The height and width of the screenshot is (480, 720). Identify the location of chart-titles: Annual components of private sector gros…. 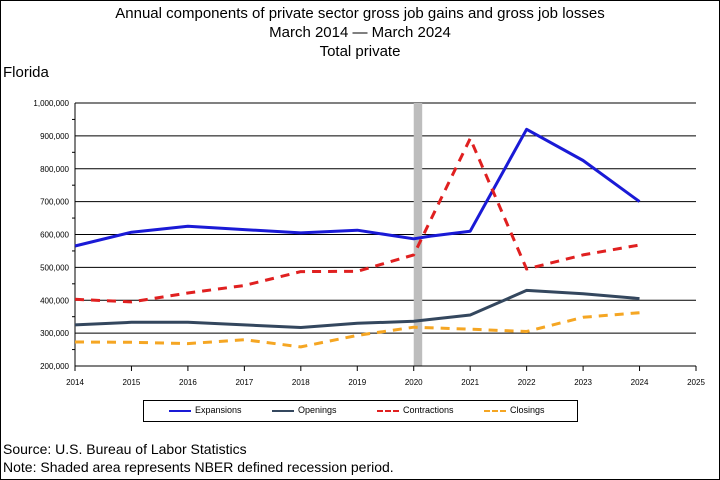
(360, 32).